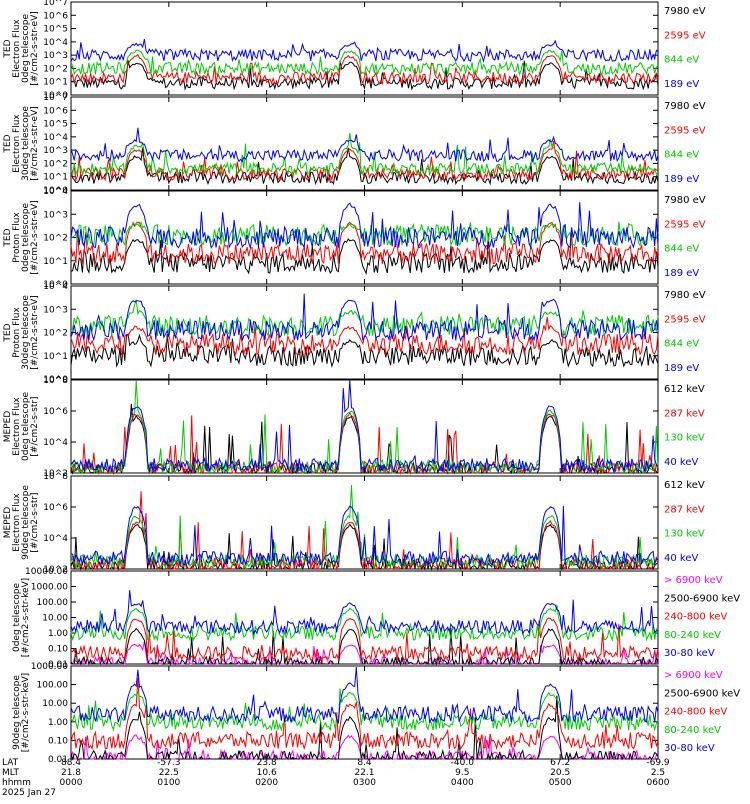  What do you see at coordinates (26, 522) in the screenshot?
I see `ylabel-line: 90deg telescope` at bounding box center [26, 522].